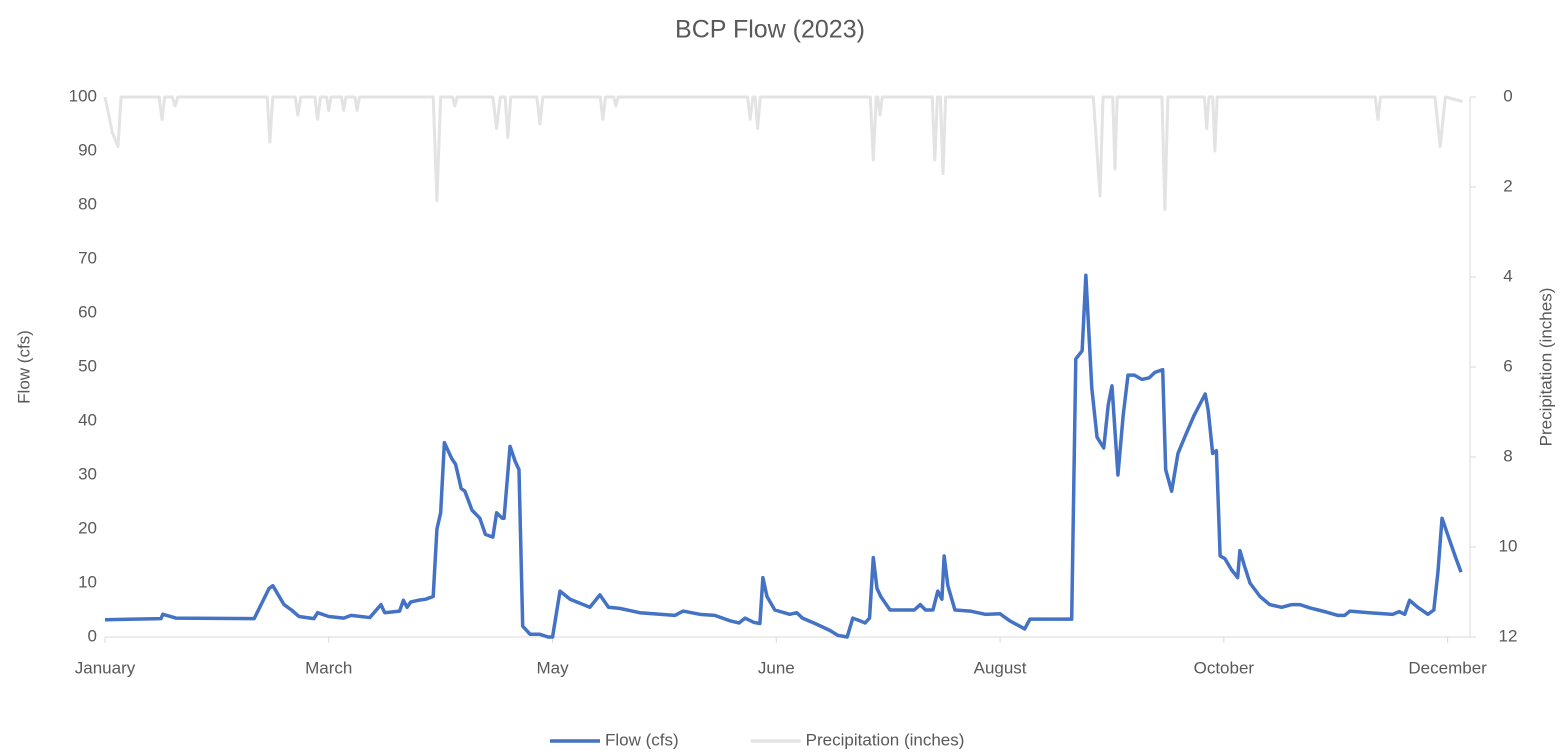  I want to click on y2-tick-label: 4, so click(1507, 275).